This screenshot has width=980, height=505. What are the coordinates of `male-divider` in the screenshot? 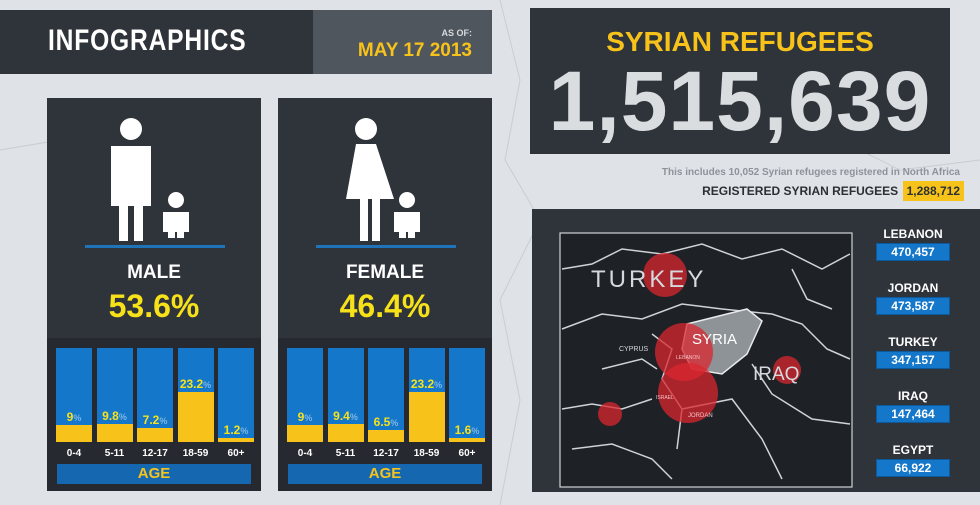 It's located at (155, 246).